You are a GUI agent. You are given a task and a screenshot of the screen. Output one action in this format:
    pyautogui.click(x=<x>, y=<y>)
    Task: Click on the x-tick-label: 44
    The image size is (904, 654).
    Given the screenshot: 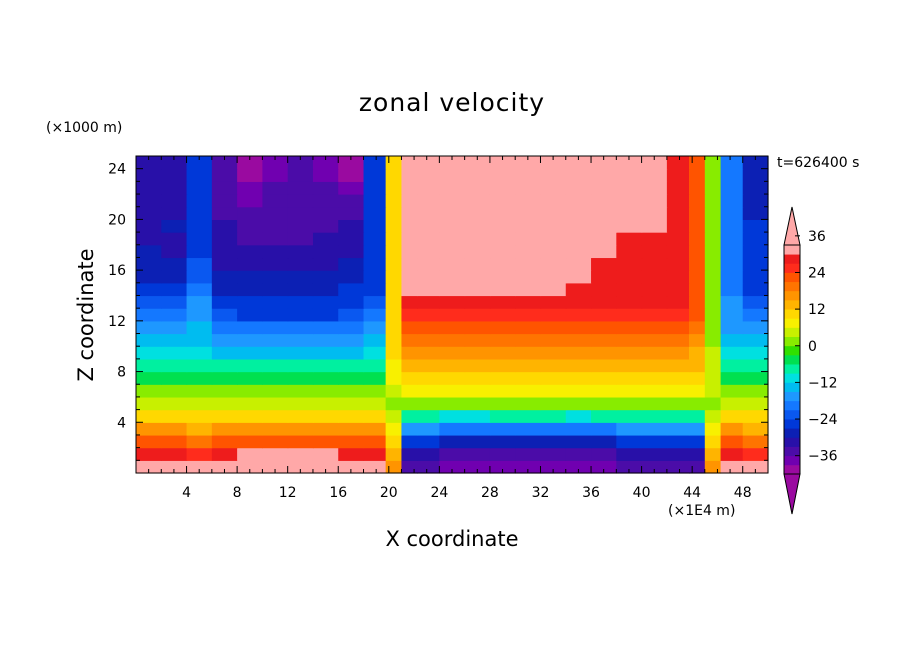 What is the action you would take?
    pyautogui.click(x=692, y=493)
    